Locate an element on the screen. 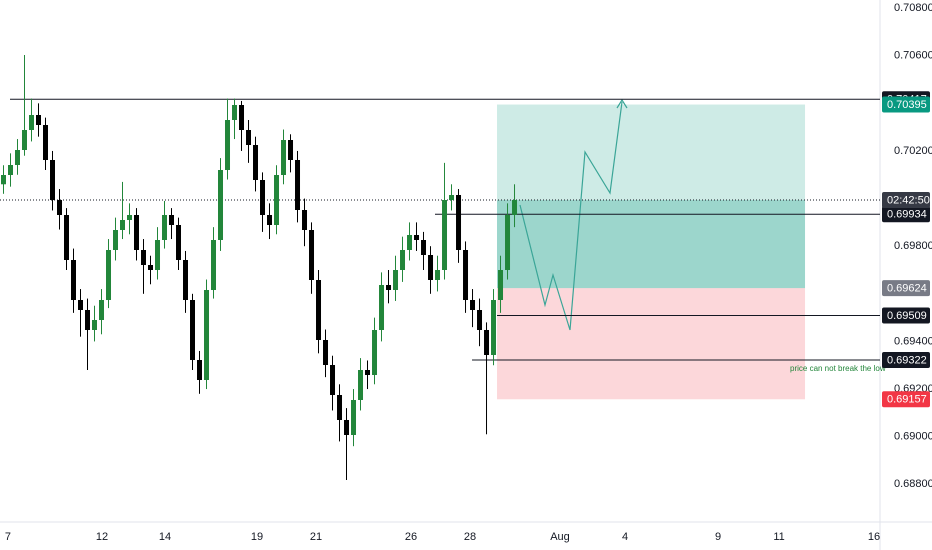 This screenshot has height=550, width=932. y-tick-label: 0.69800 is located at coordinates (913, 246).